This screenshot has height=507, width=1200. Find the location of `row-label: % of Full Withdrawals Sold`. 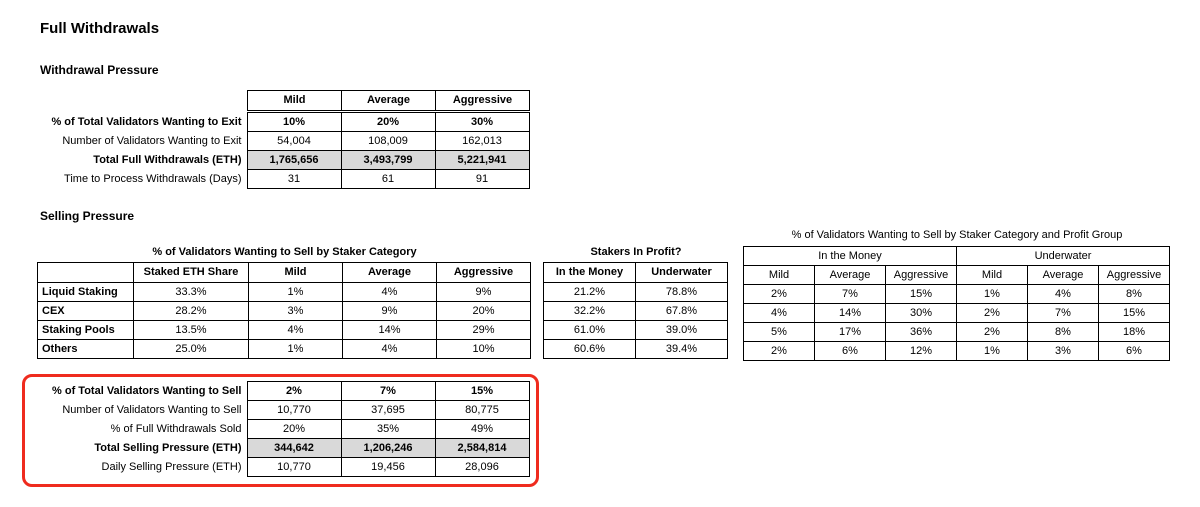

row-label: % of Full Withdrawals Sold is located at coordinates (176, 429).